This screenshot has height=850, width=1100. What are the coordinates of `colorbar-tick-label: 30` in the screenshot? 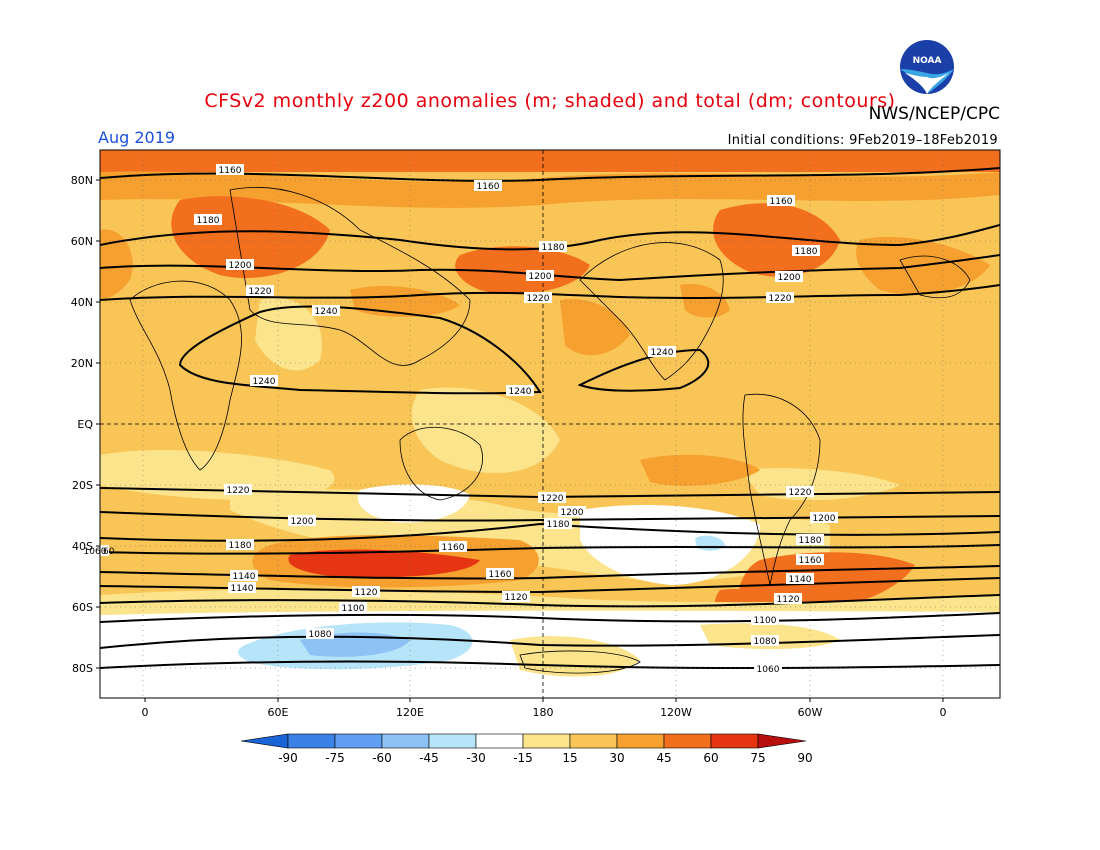 It's located at (616, 758).